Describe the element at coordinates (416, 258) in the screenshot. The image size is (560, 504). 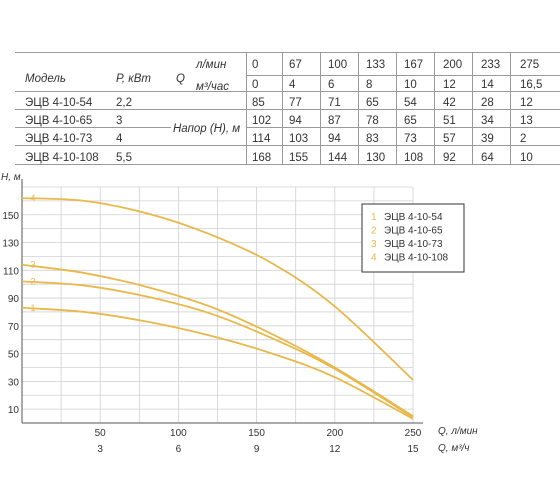
I see `legend-entry: ЭЦВ 4-10-108` at that location.